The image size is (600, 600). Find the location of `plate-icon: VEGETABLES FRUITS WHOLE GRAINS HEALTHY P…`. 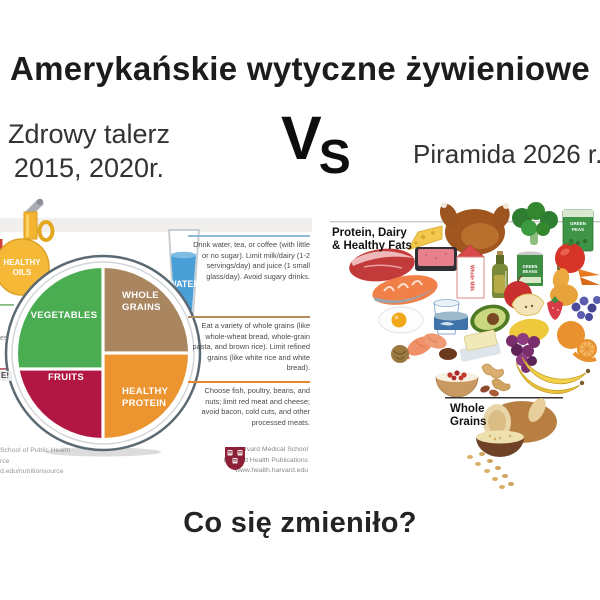

plate-icon: VEGETABLES FRUITS WHOLE GRAINS HEALTHY P… is located at coordinates (103, 355).